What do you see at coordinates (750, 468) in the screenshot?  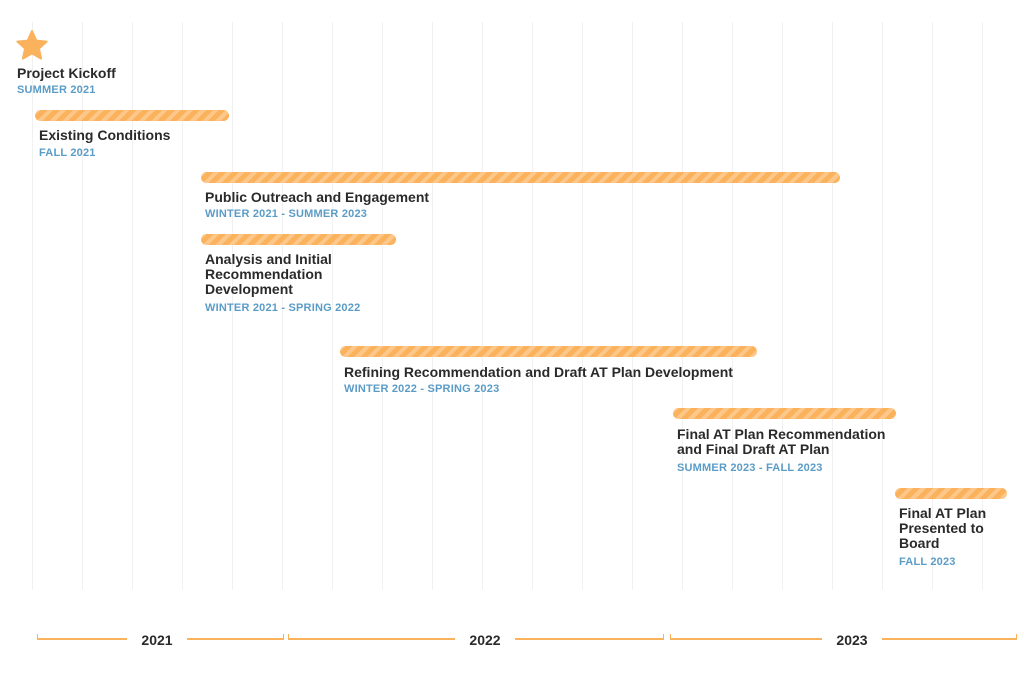 I see `task-period: SUMMER 2023 - FALL 2023` at bounding box center [750, 468].